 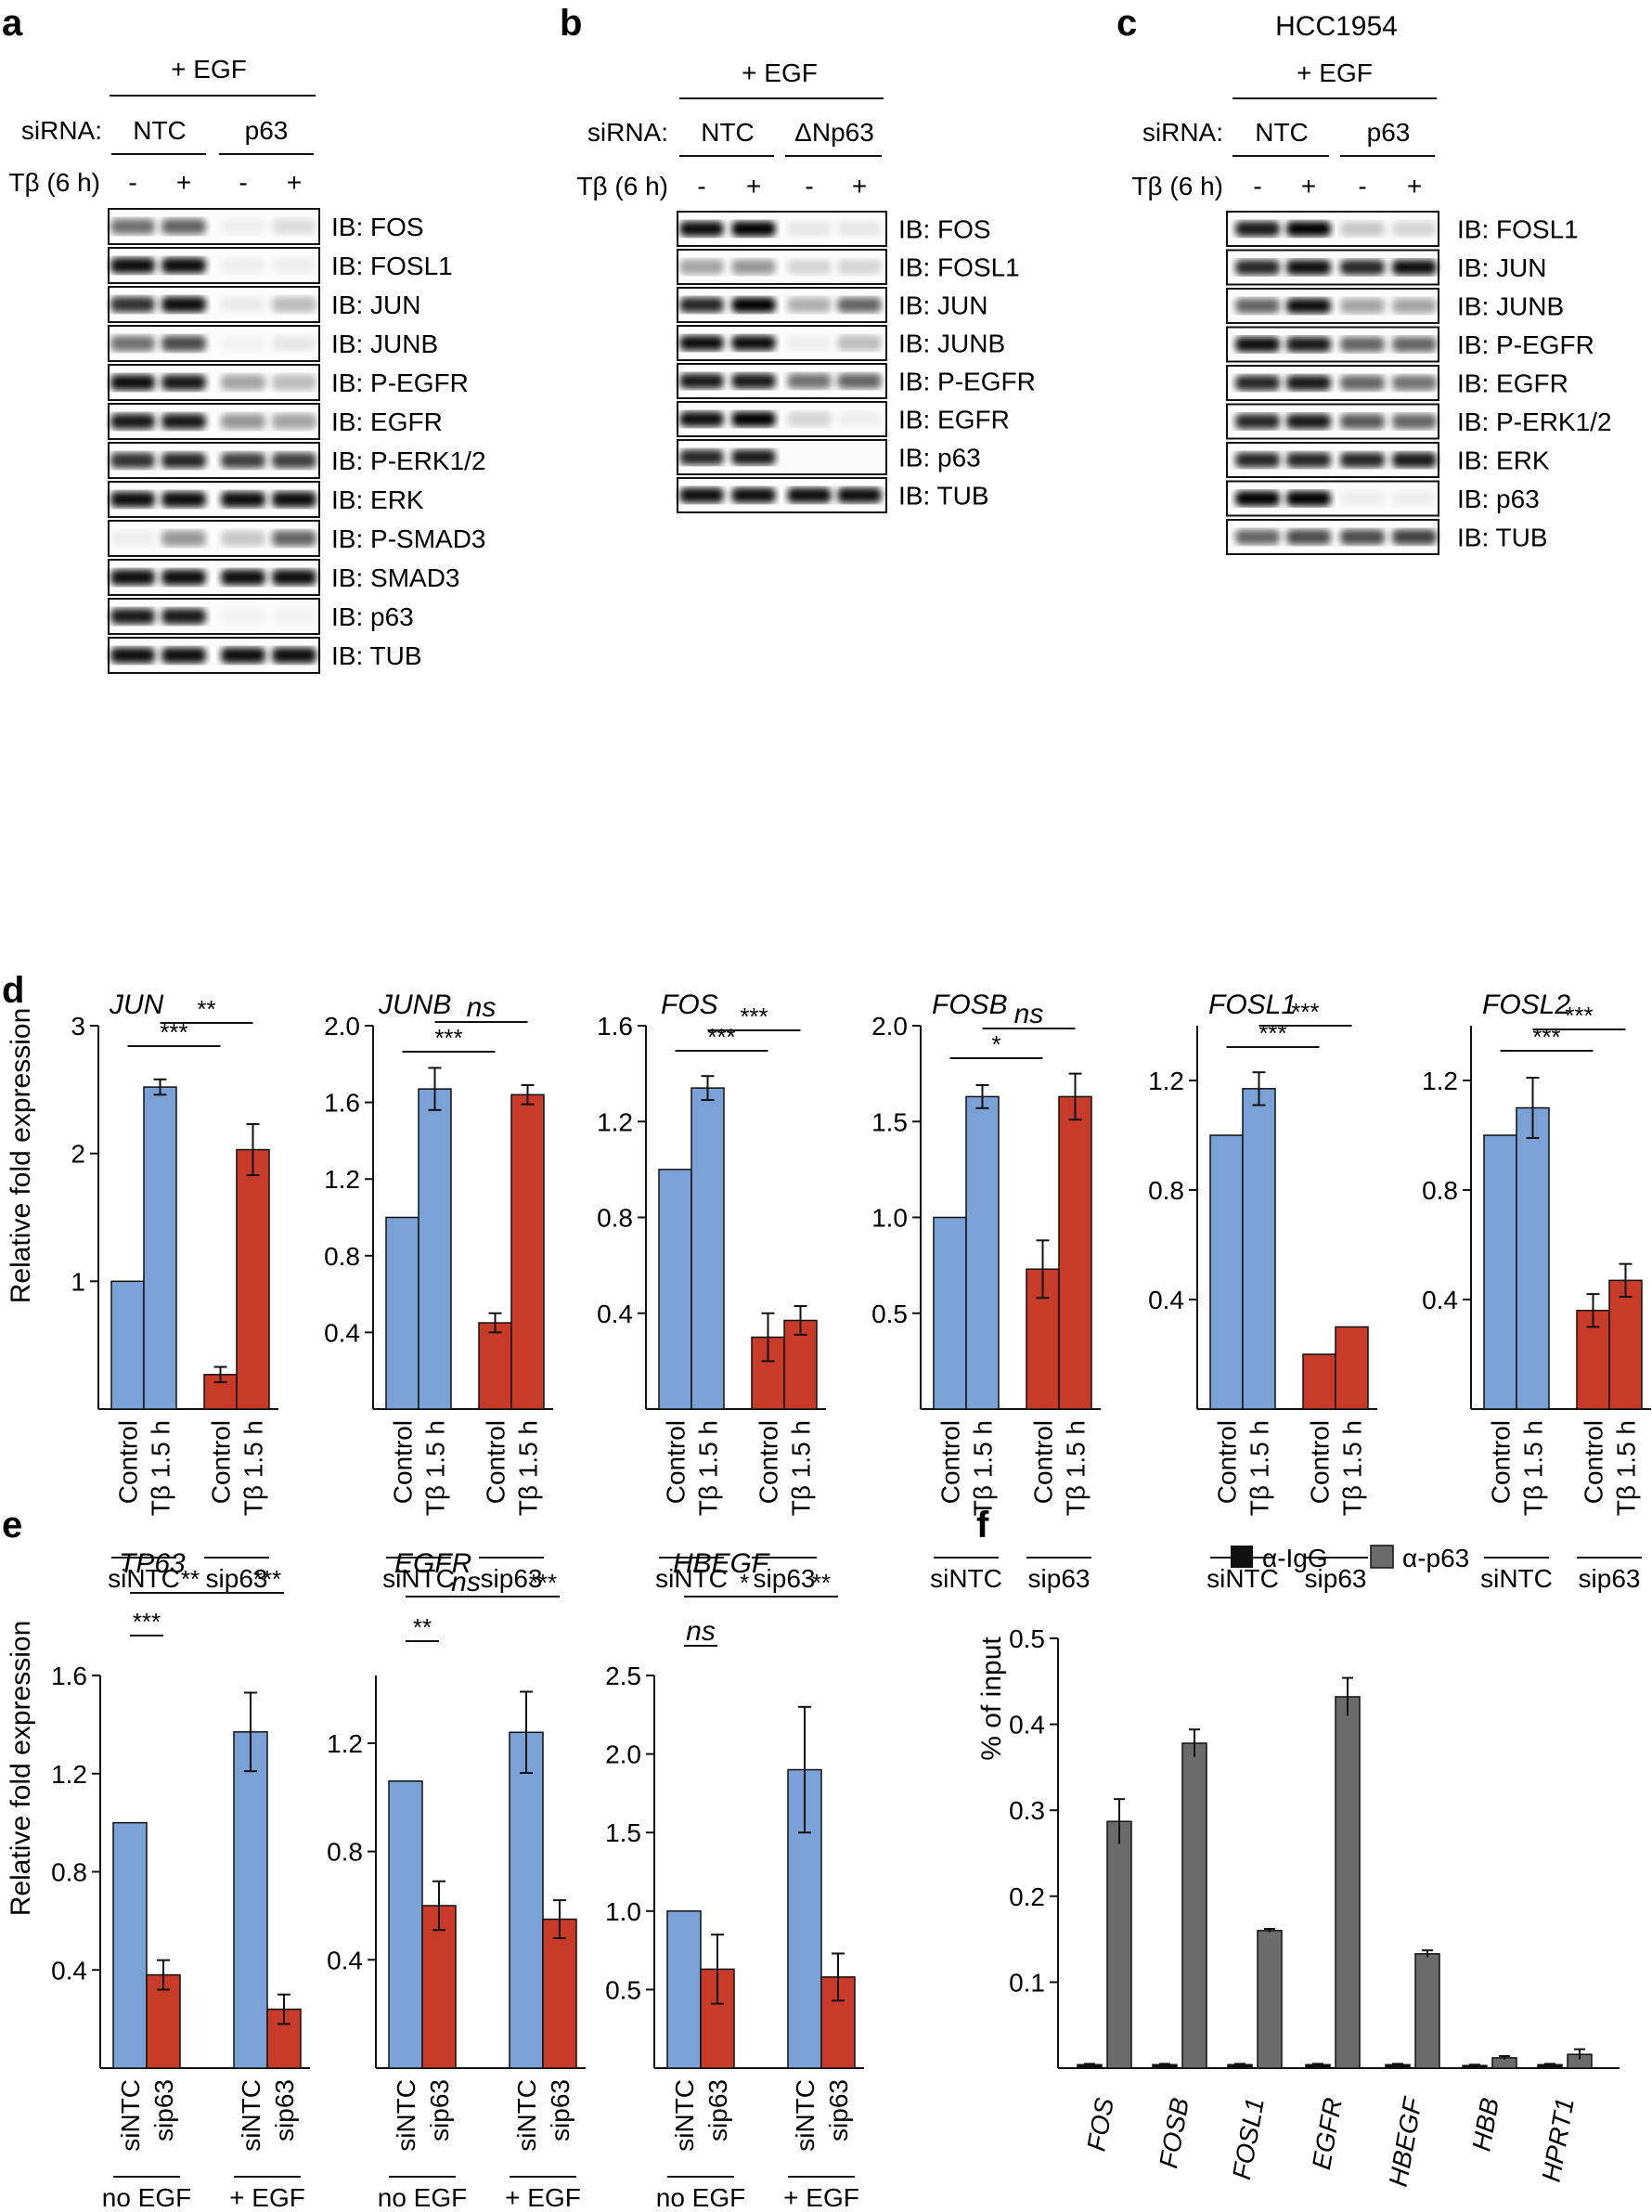 I want to click on blot-label: IB: p63, so click(x=372, y=616).